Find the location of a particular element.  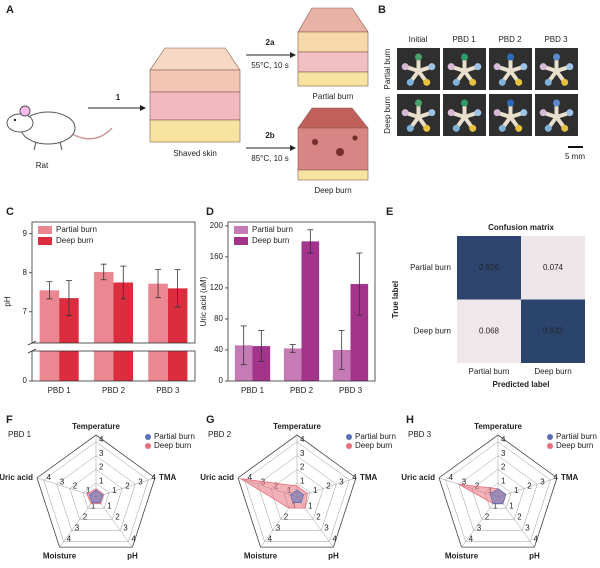

axis-label: pH is located at coordinates (333, 555).